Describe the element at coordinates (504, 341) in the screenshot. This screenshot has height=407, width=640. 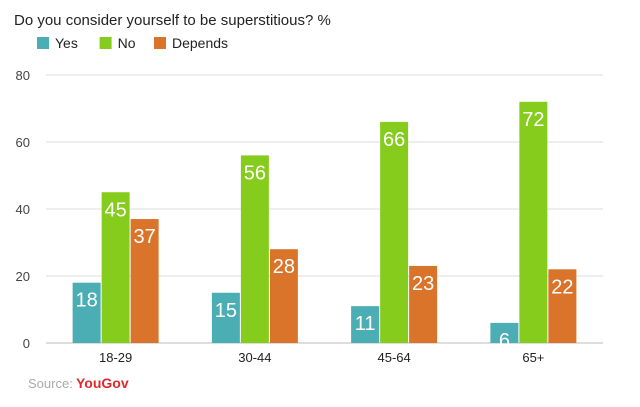
I see `bar-label-yes-3: 6` at that location.